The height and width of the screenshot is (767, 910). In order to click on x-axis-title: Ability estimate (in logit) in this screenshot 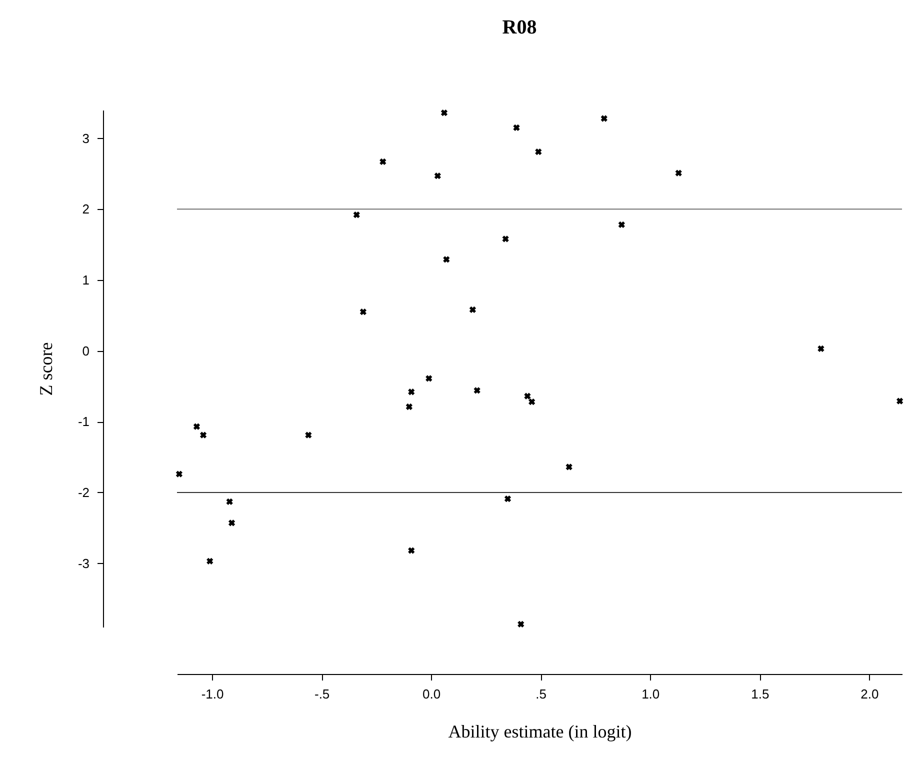, I will do `click(540, 732)`.